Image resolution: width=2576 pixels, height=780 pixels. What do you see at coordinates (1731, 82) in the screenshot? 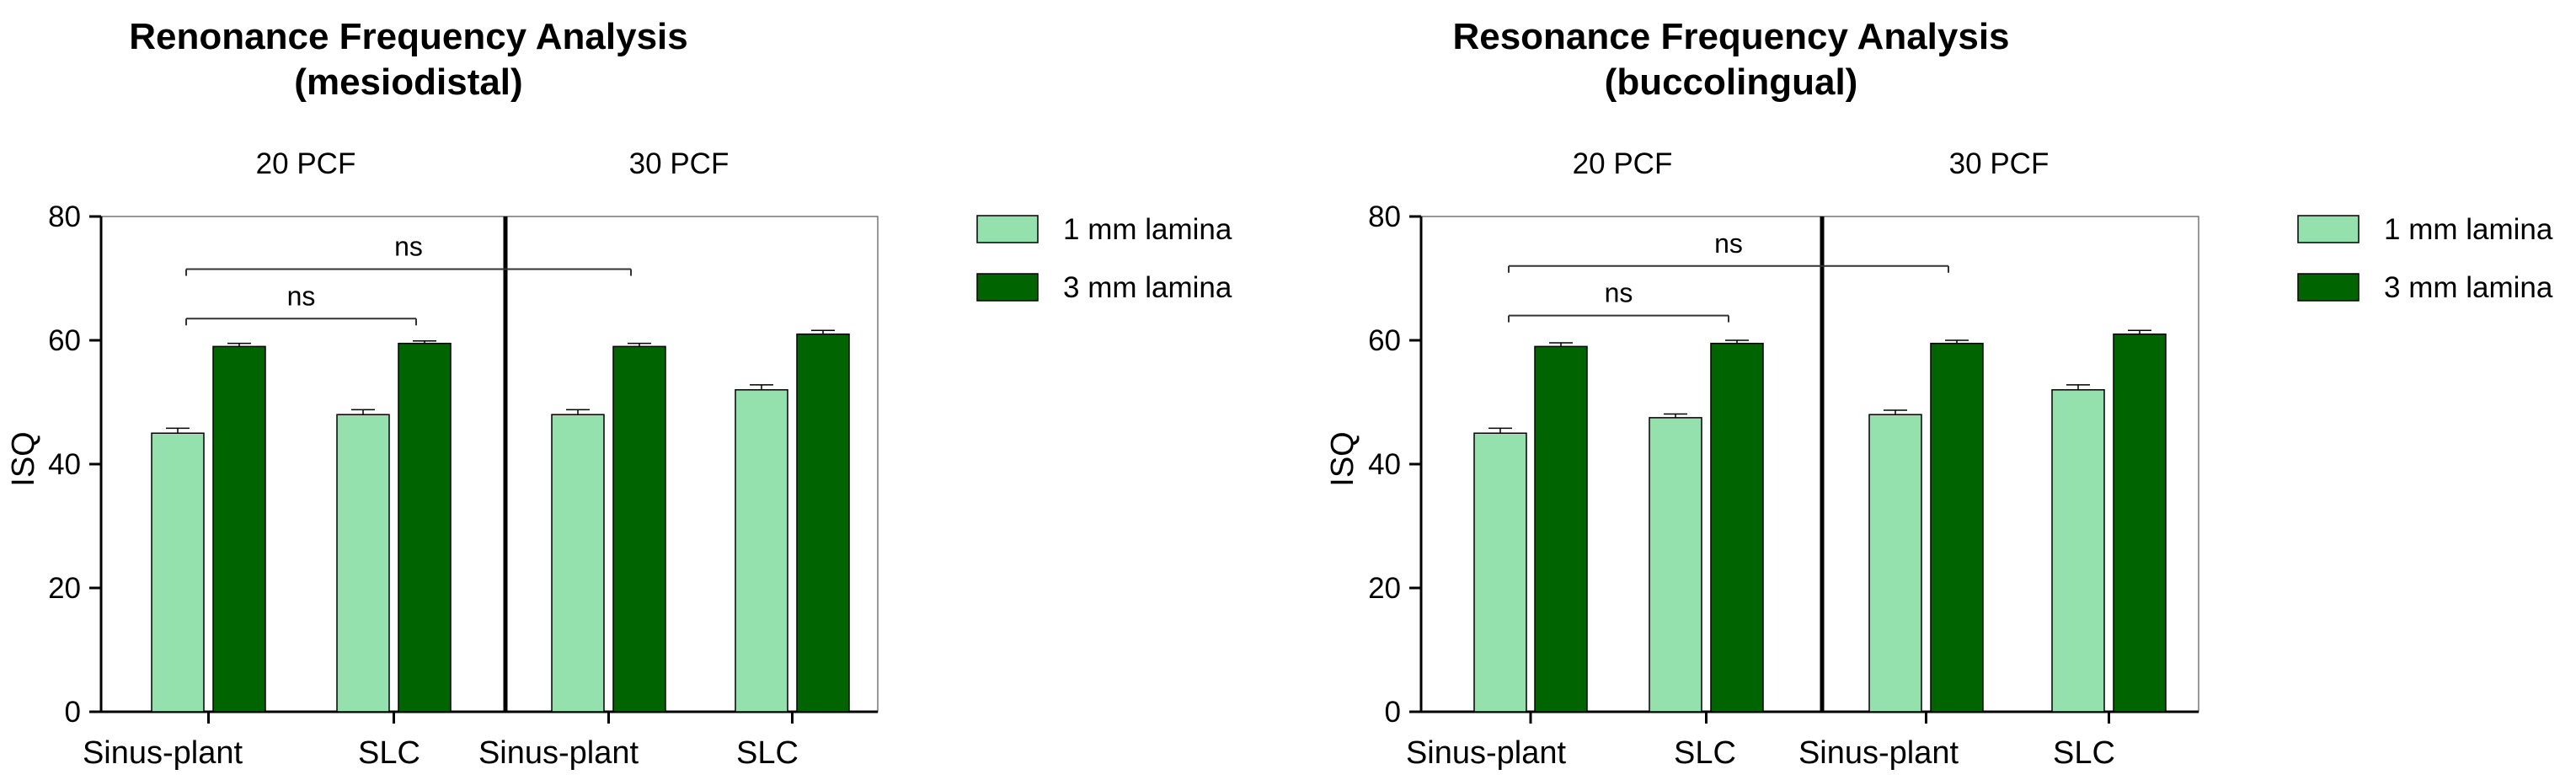
I see `chart-title-line-2: (buccolingual)` at bounding box center [1731, 82].